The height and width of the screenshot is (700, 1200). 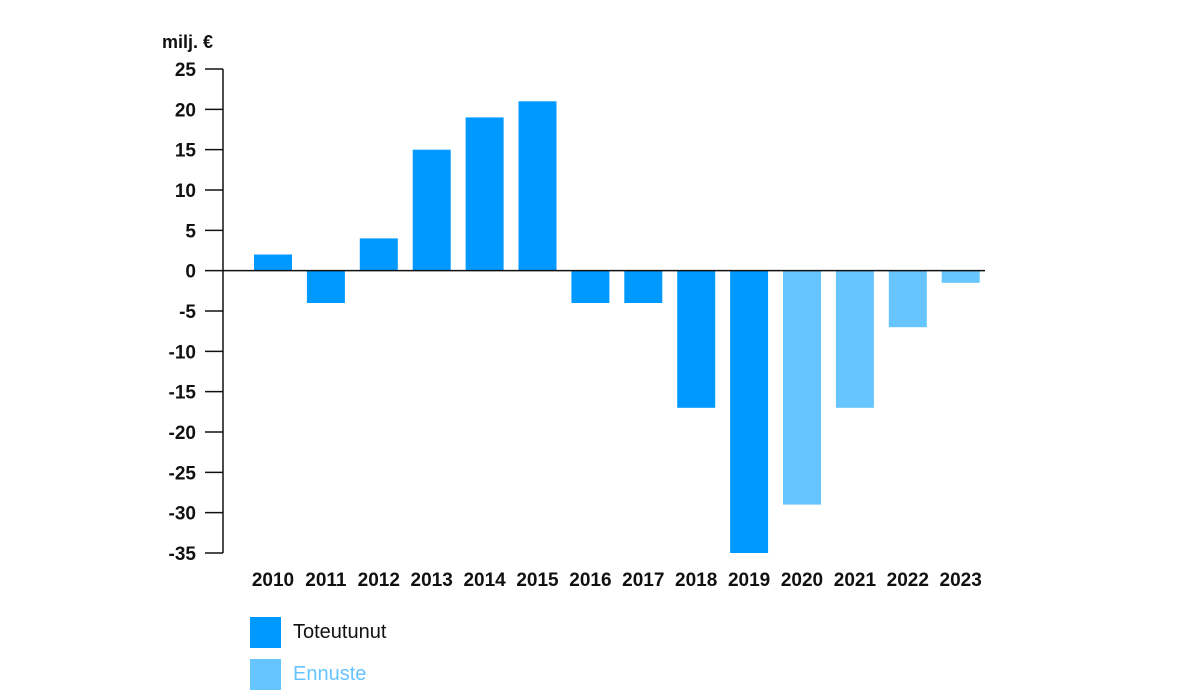 What do you see at coordinates (484, 580) in the screenshot?
I see `x-tick-label: 2014` at bounding box center [484, 580].